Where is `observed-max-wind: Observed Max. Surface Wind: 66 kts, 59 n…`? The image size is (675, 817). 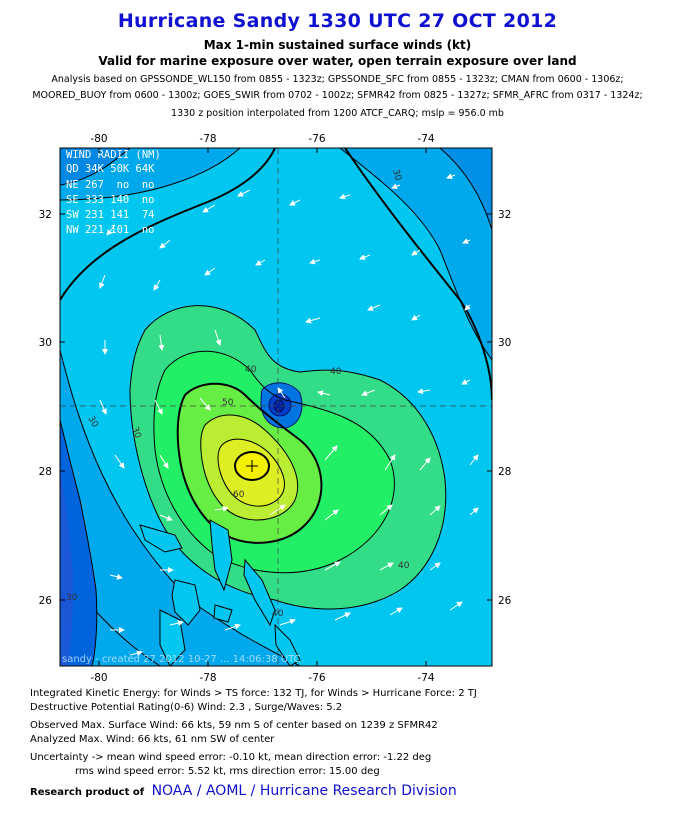
observed-max-wind: Observed Max. Surface Wind: 66 kts, 59 n… is located at coordinates (234, 725).